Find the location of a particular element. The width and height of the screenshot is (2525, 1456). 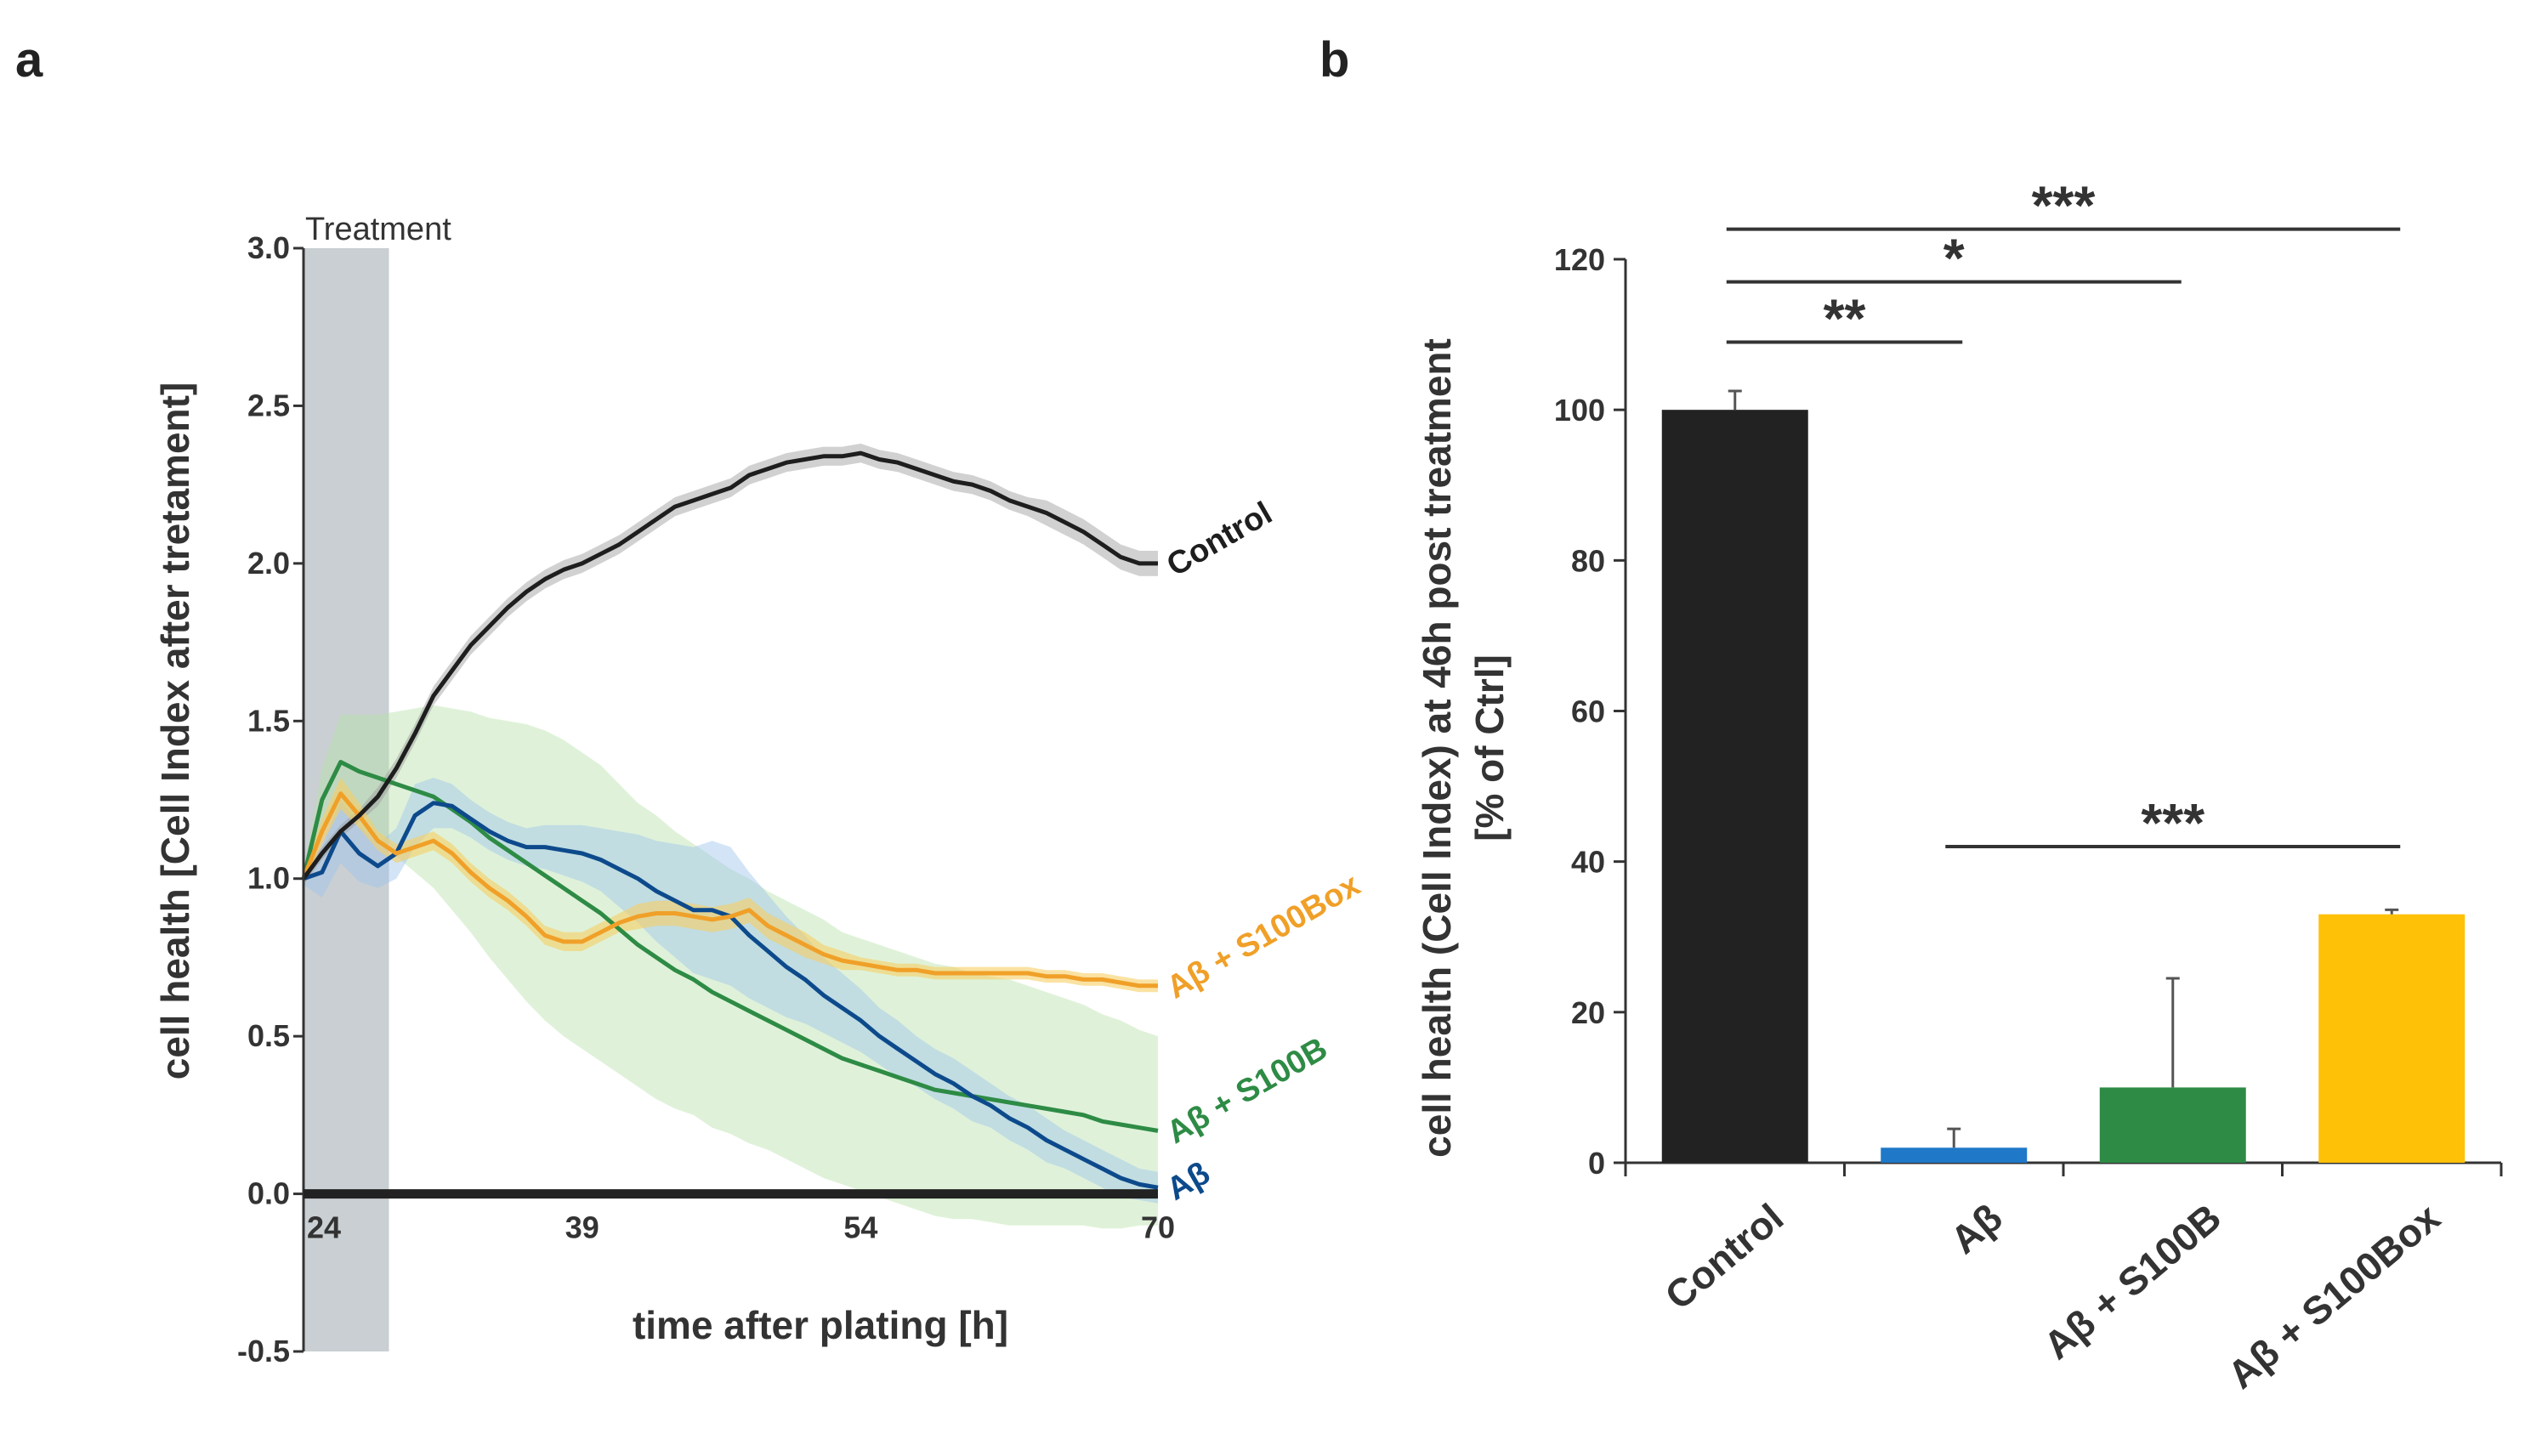

y-tick-label-b: 100 is located at coordinates (1579, 410).